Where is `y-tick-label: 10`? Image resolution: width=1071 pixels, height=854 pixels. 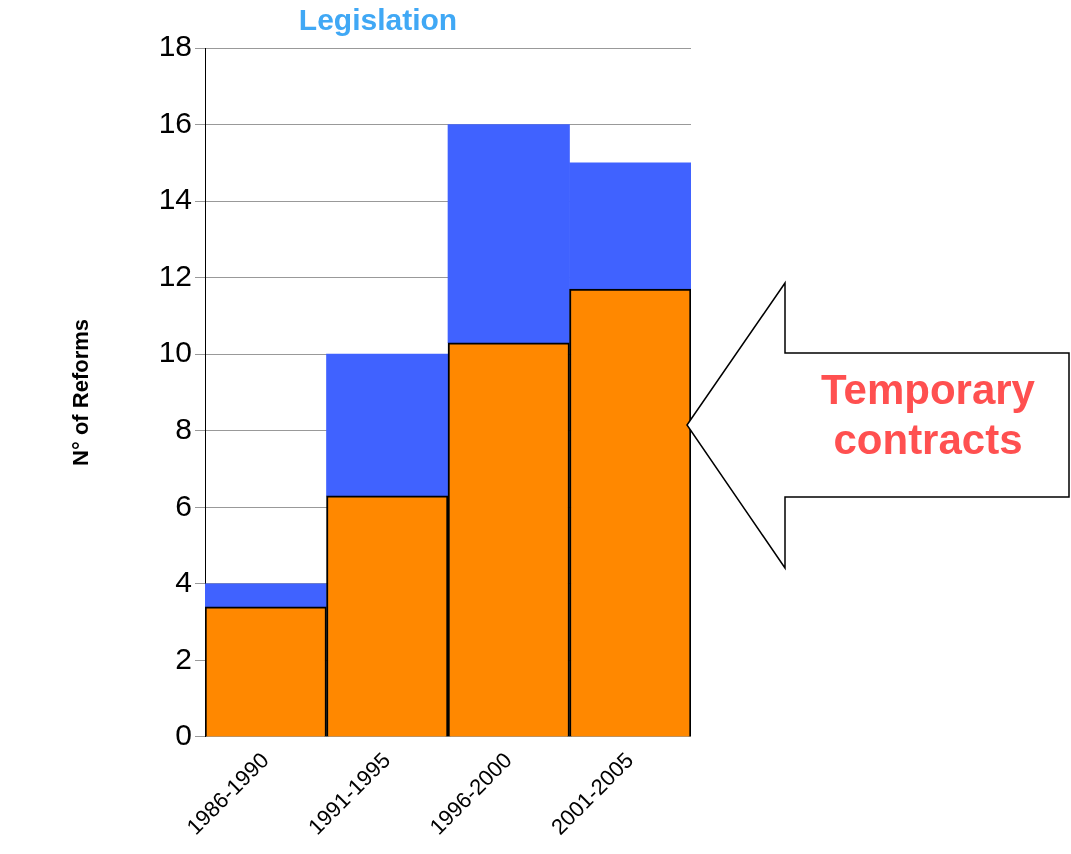
y-tick-label: 10 is located at coordinates (175, 352).